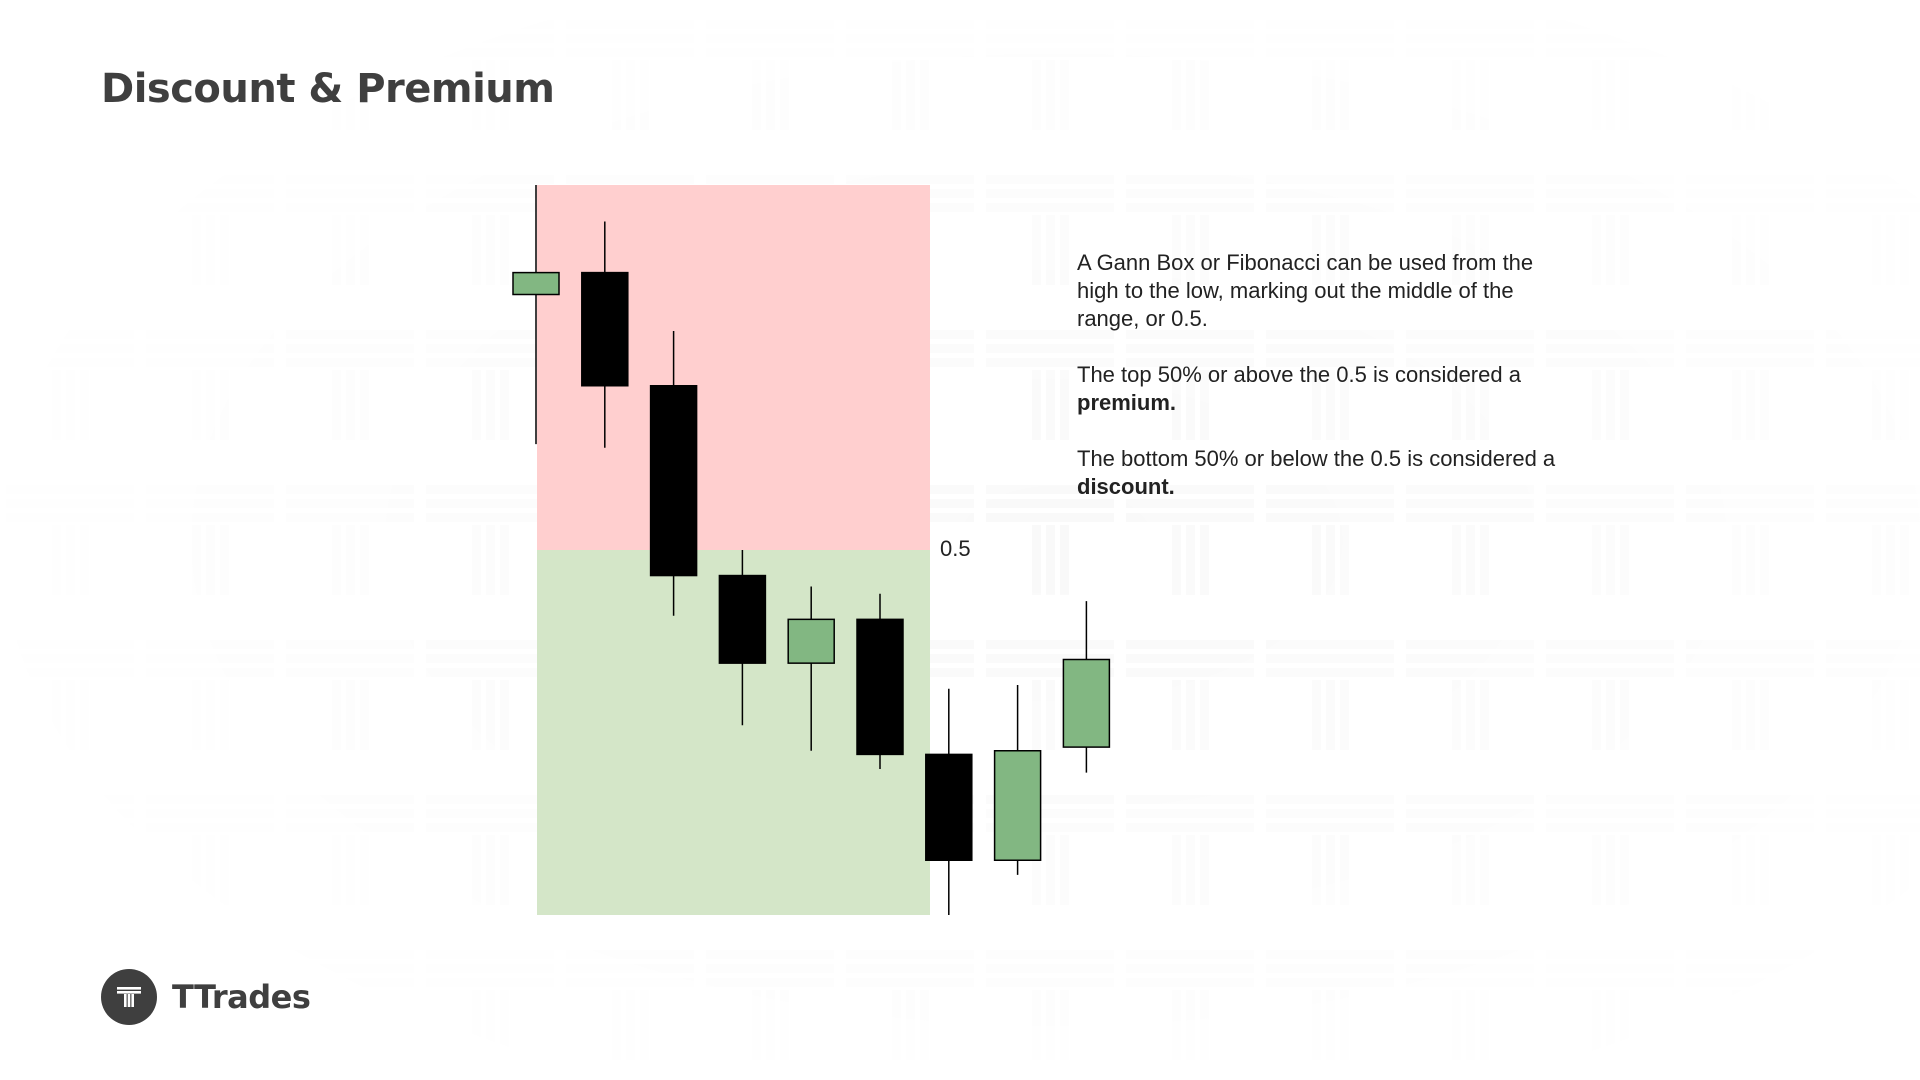 Image resolution: width=1920 pixels, height=1080 pixels. I want to click on brand-name: TTrades, so click(241, 997).